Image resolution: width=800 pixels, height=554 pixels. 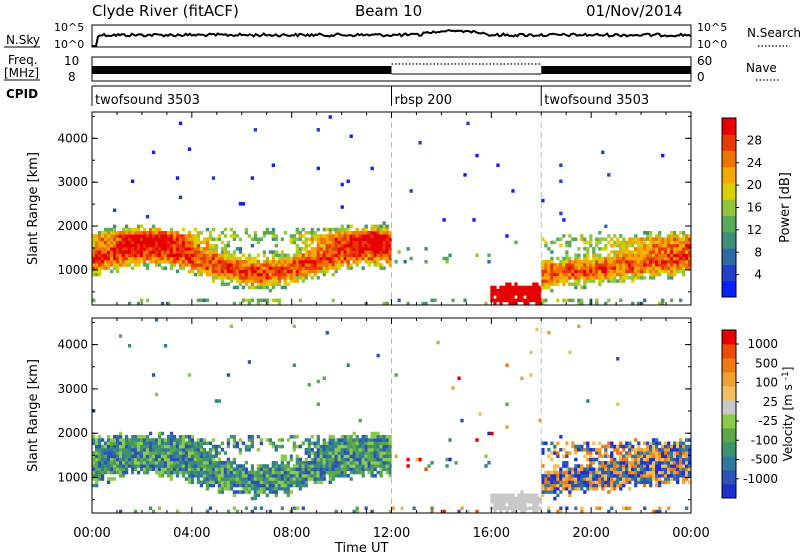 I want to click on cpid-segment-label: twofsound 3503, so click(x=596, y=100).